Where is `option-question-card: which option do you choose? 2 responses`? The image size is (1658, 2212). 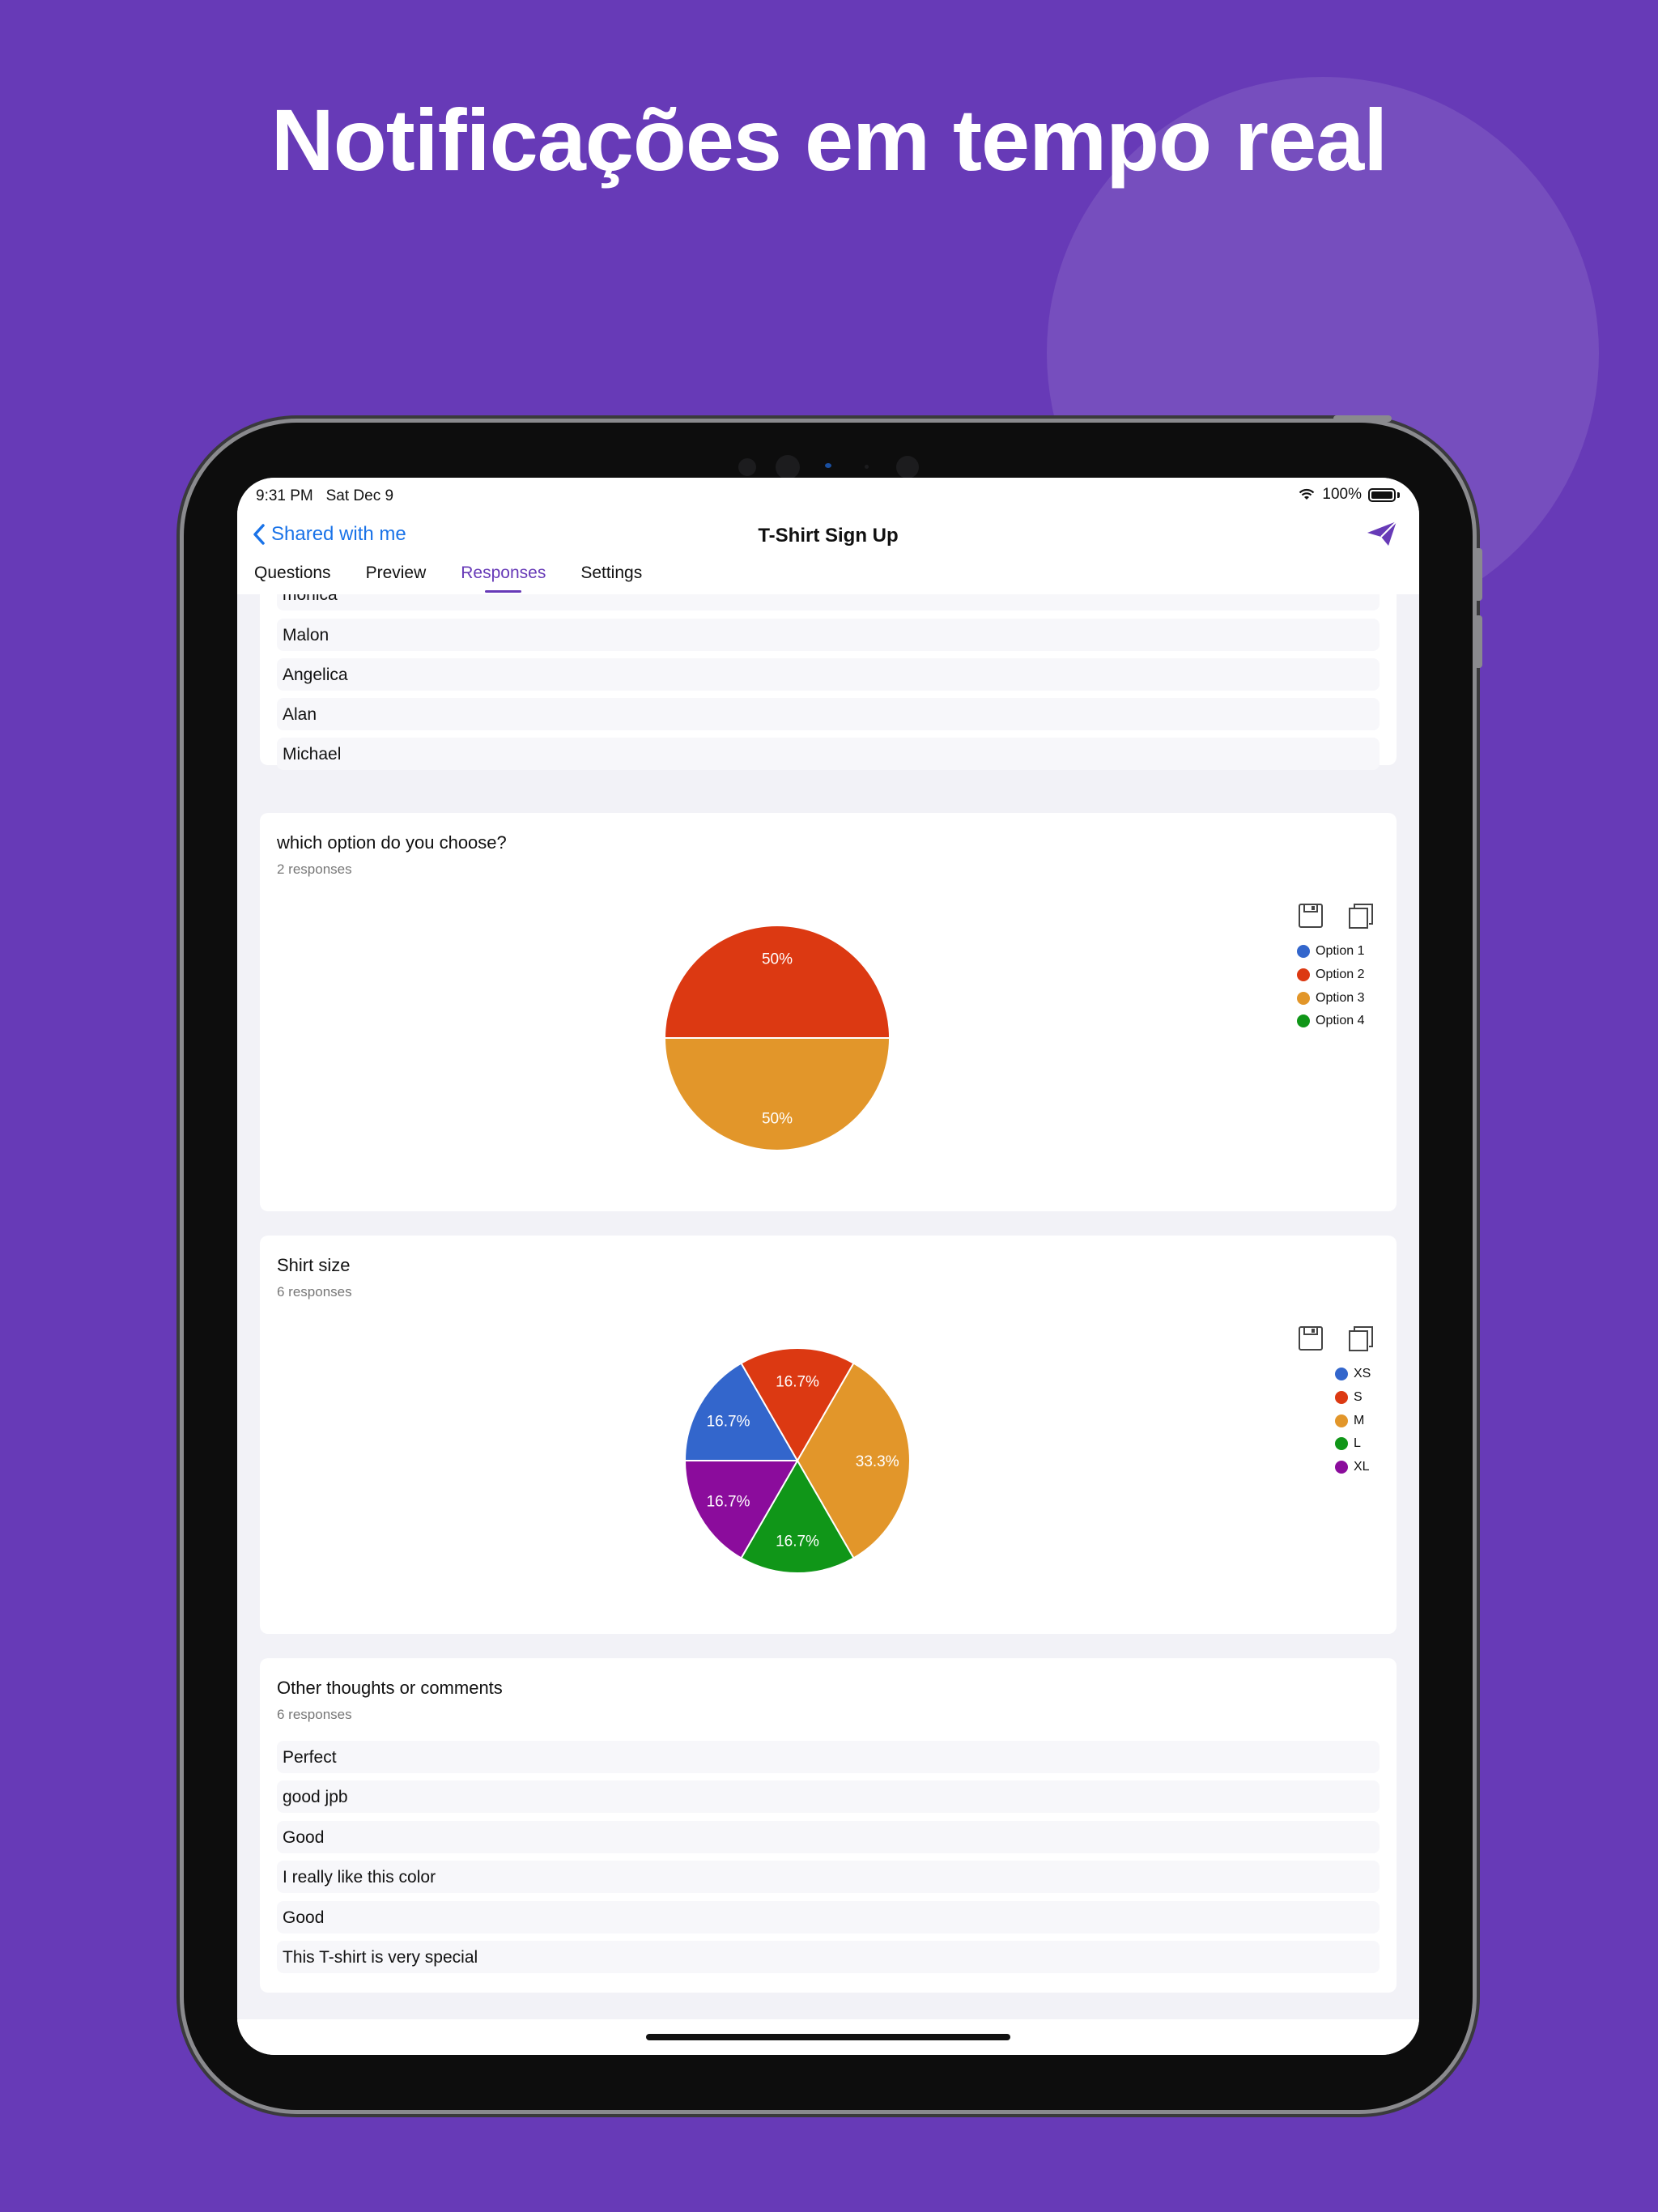
option-question-card: which option do you choose? 2 responses is located at coordinates (828, 1012).